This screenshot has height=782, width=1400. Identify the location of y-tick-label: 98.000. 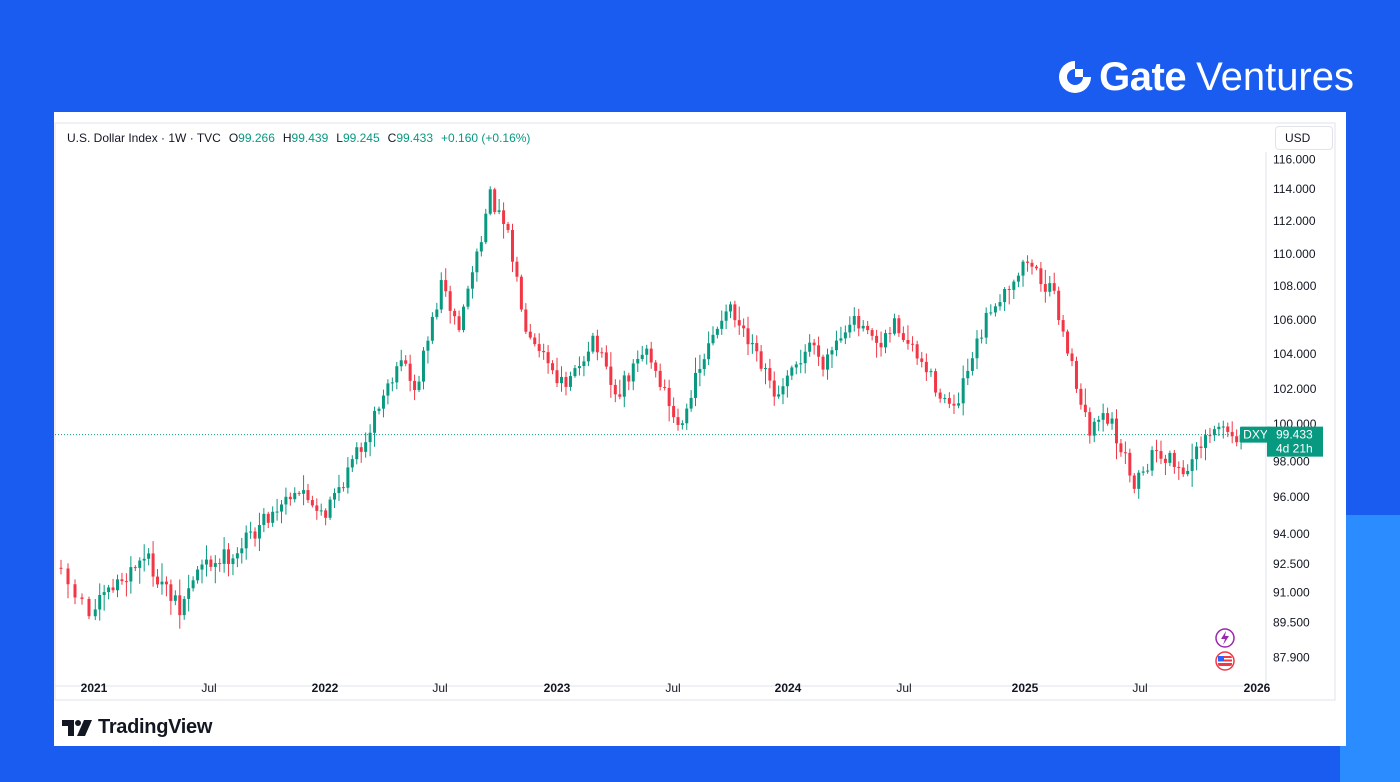
(1291, 462).